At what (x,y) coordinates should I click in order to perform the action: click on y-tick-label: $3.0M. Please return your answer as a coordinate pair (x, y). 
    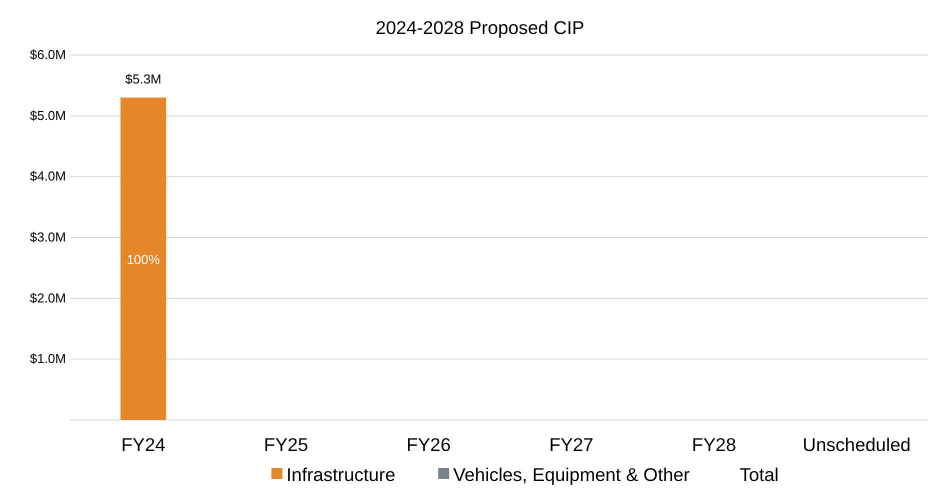
    Looking at the image, I should click on (48, 237).